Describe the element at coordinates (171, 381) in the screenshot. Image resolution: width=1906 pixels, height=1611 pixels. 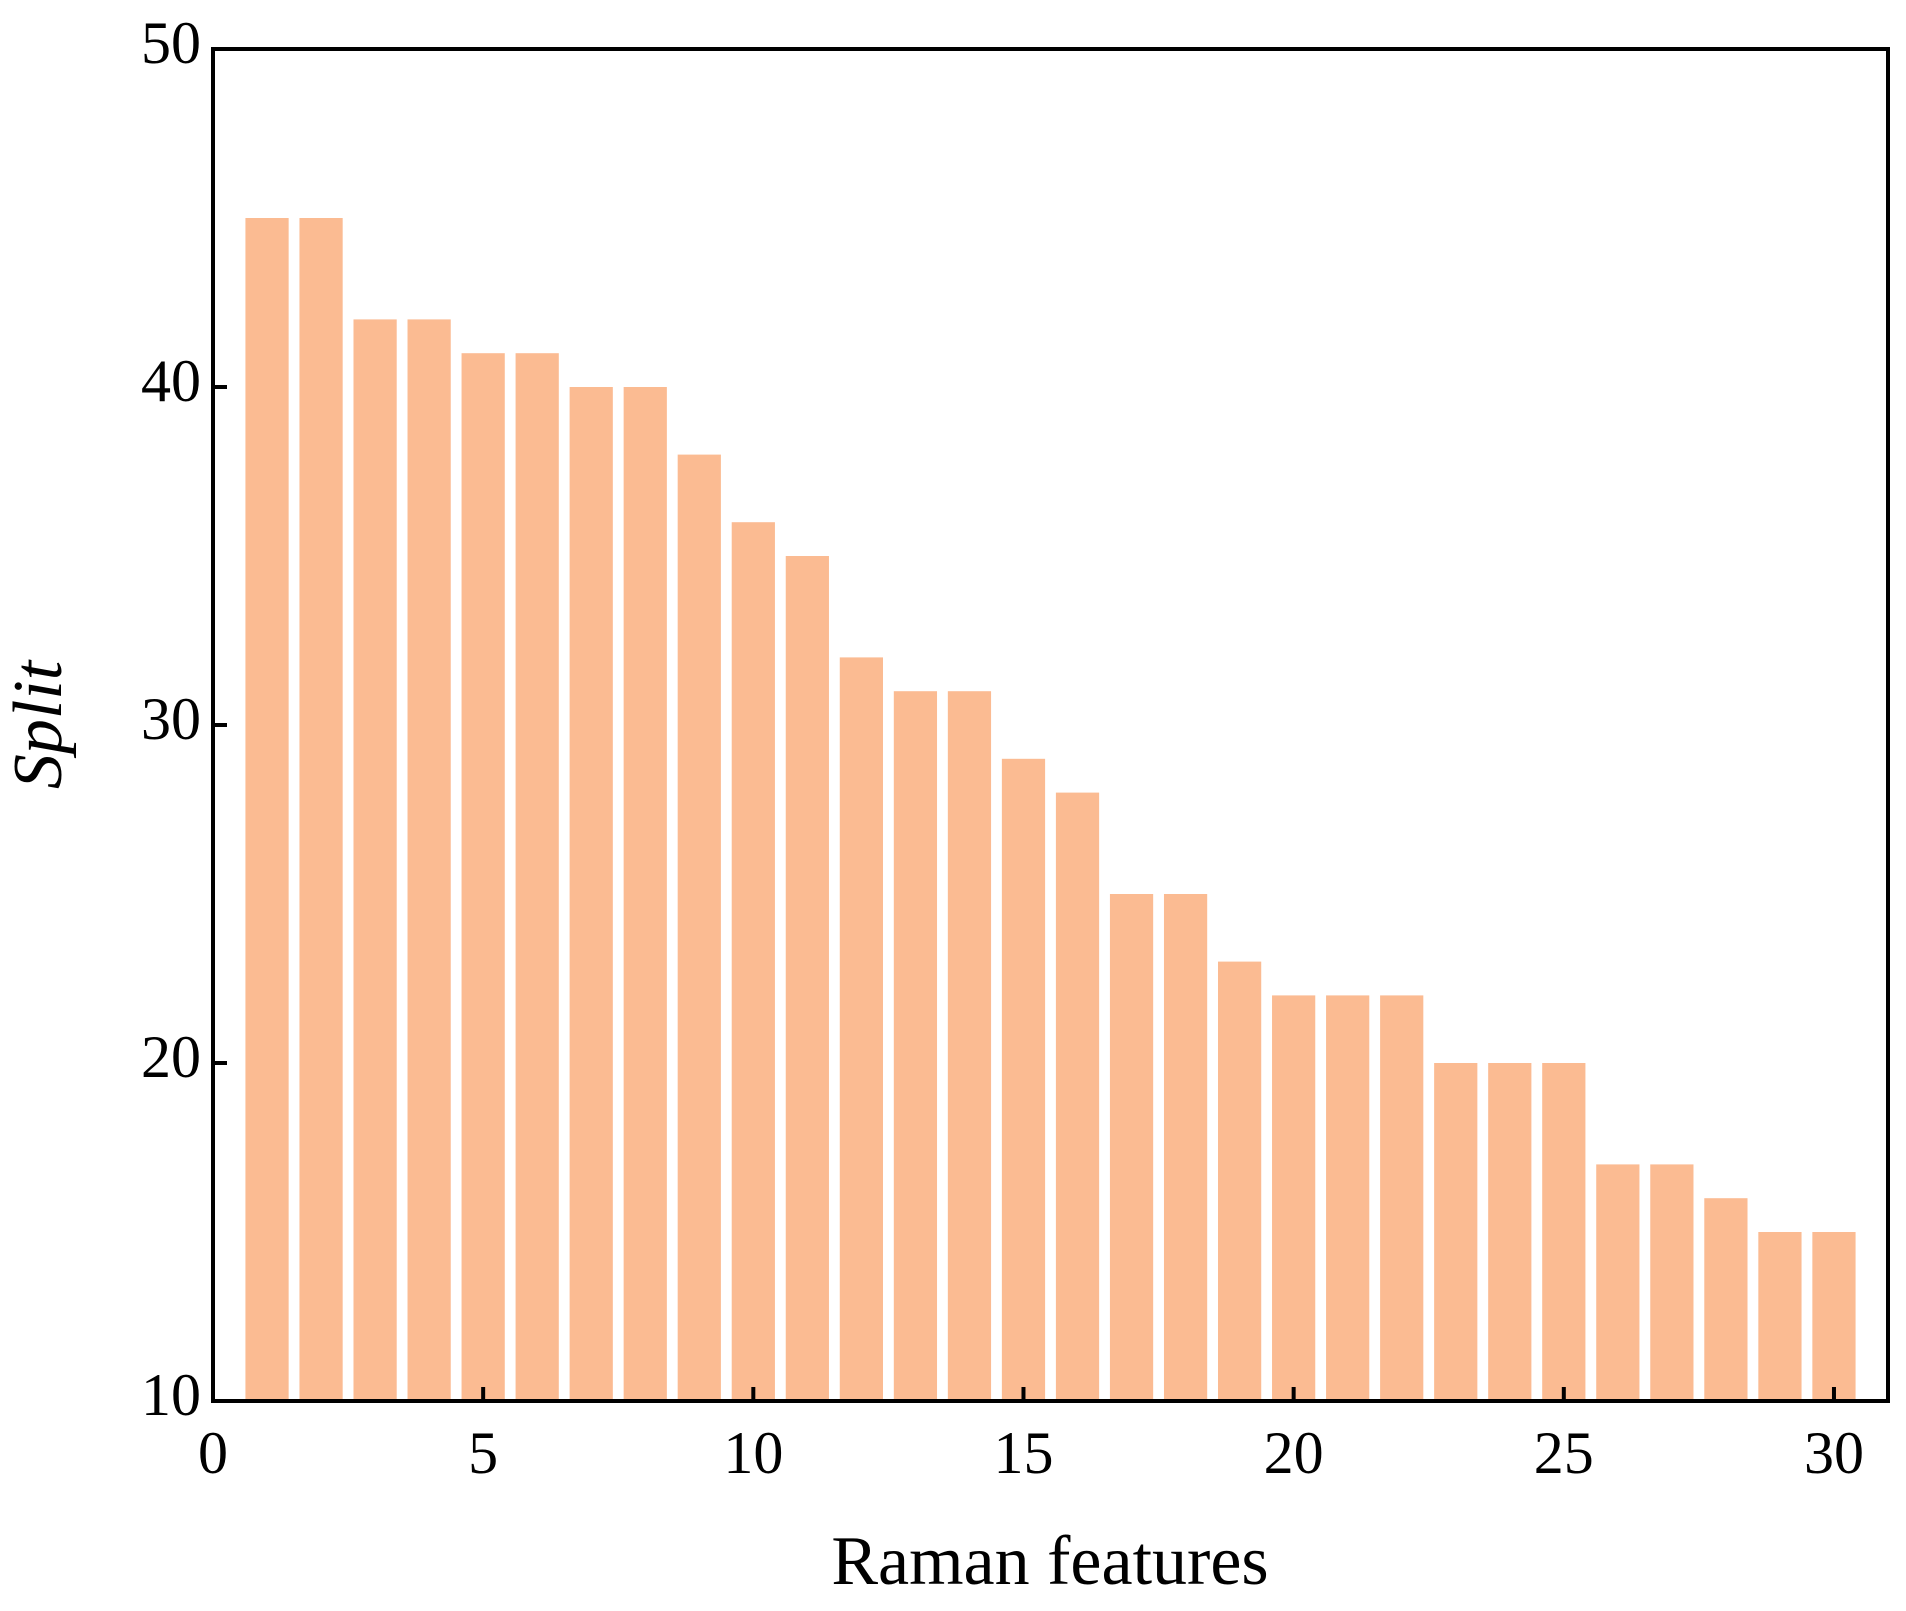
I see `y-tick-label: 40` at that location.